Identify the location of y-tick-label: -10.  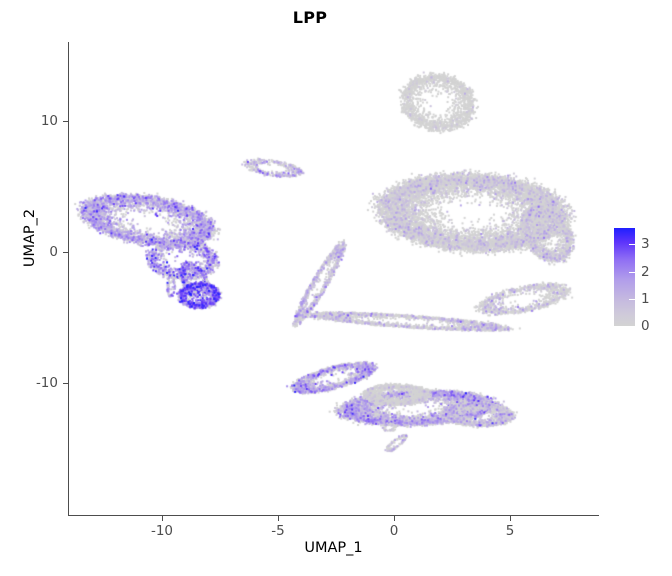
(46, 383).